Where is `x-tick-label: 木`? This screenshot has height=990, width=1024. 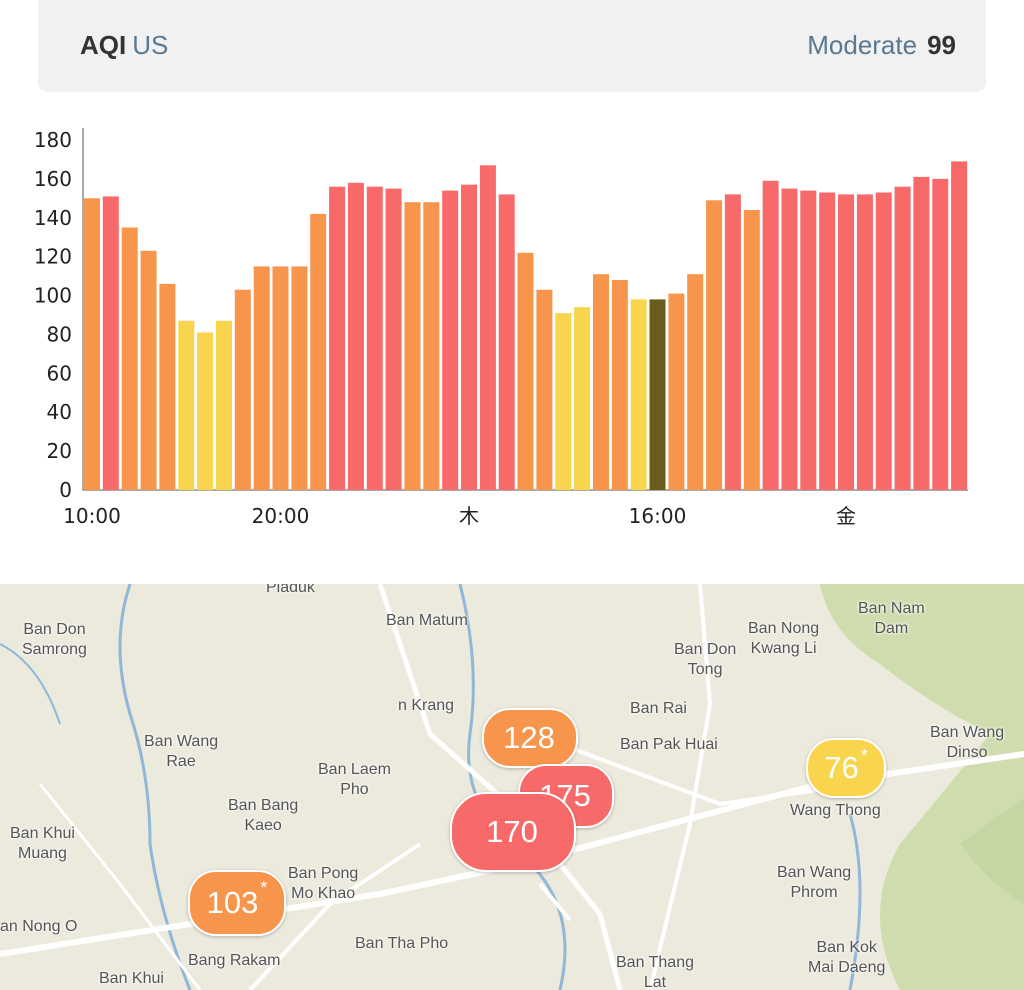
x-tick-label: 木 is located at coordinates (469, 516).